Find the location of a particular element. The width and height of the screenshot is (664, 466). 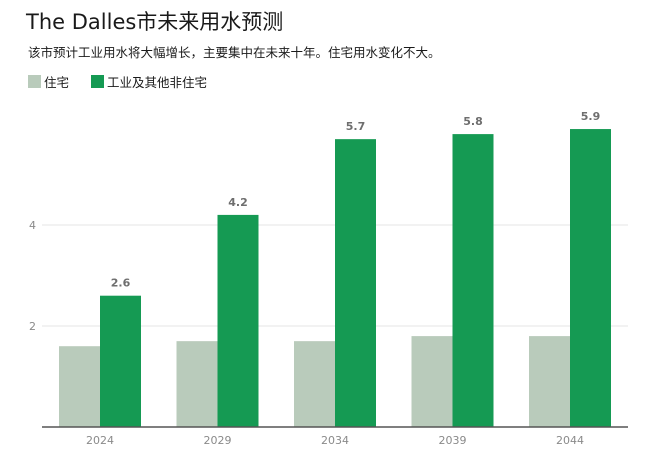

chart-subtitle: 该市预计工业用水将大幅增长，主要集中在未来十年。住宅用水变化不大。 is located at coordinates (234, 52).